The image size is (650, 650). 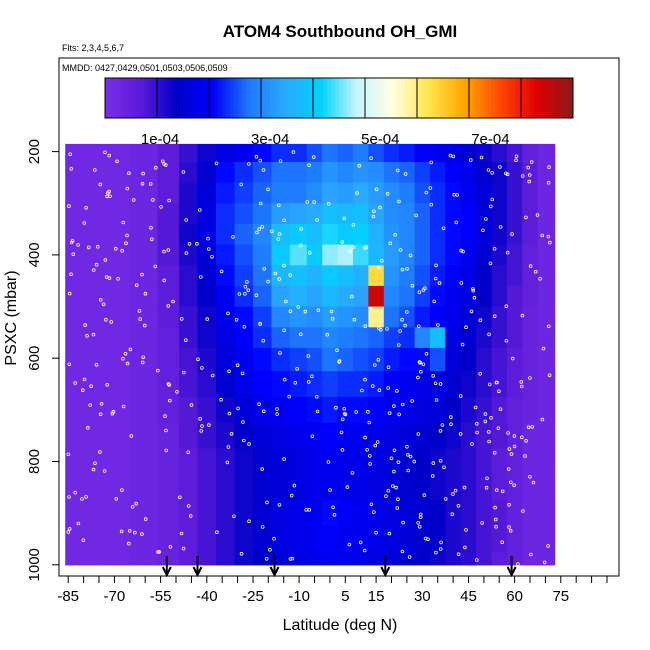 What do you see at coordinates (34, 358) in the screenshot?
I see `y-tick-label: 600` at bounding box center [34, 358].